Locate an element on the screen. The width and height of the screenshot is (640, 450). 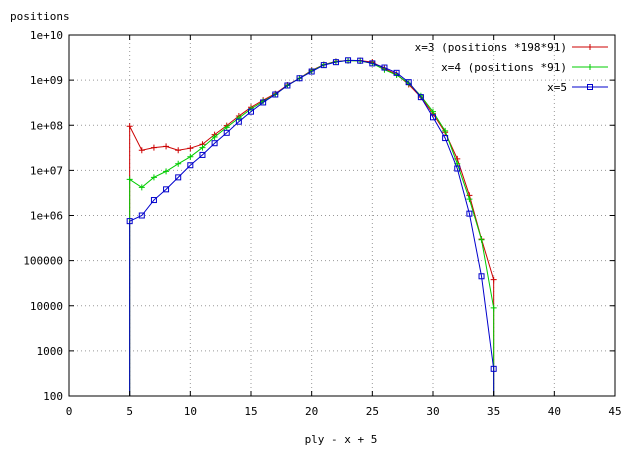
x-tick-label: 10 is located at coordinates (190, 411).